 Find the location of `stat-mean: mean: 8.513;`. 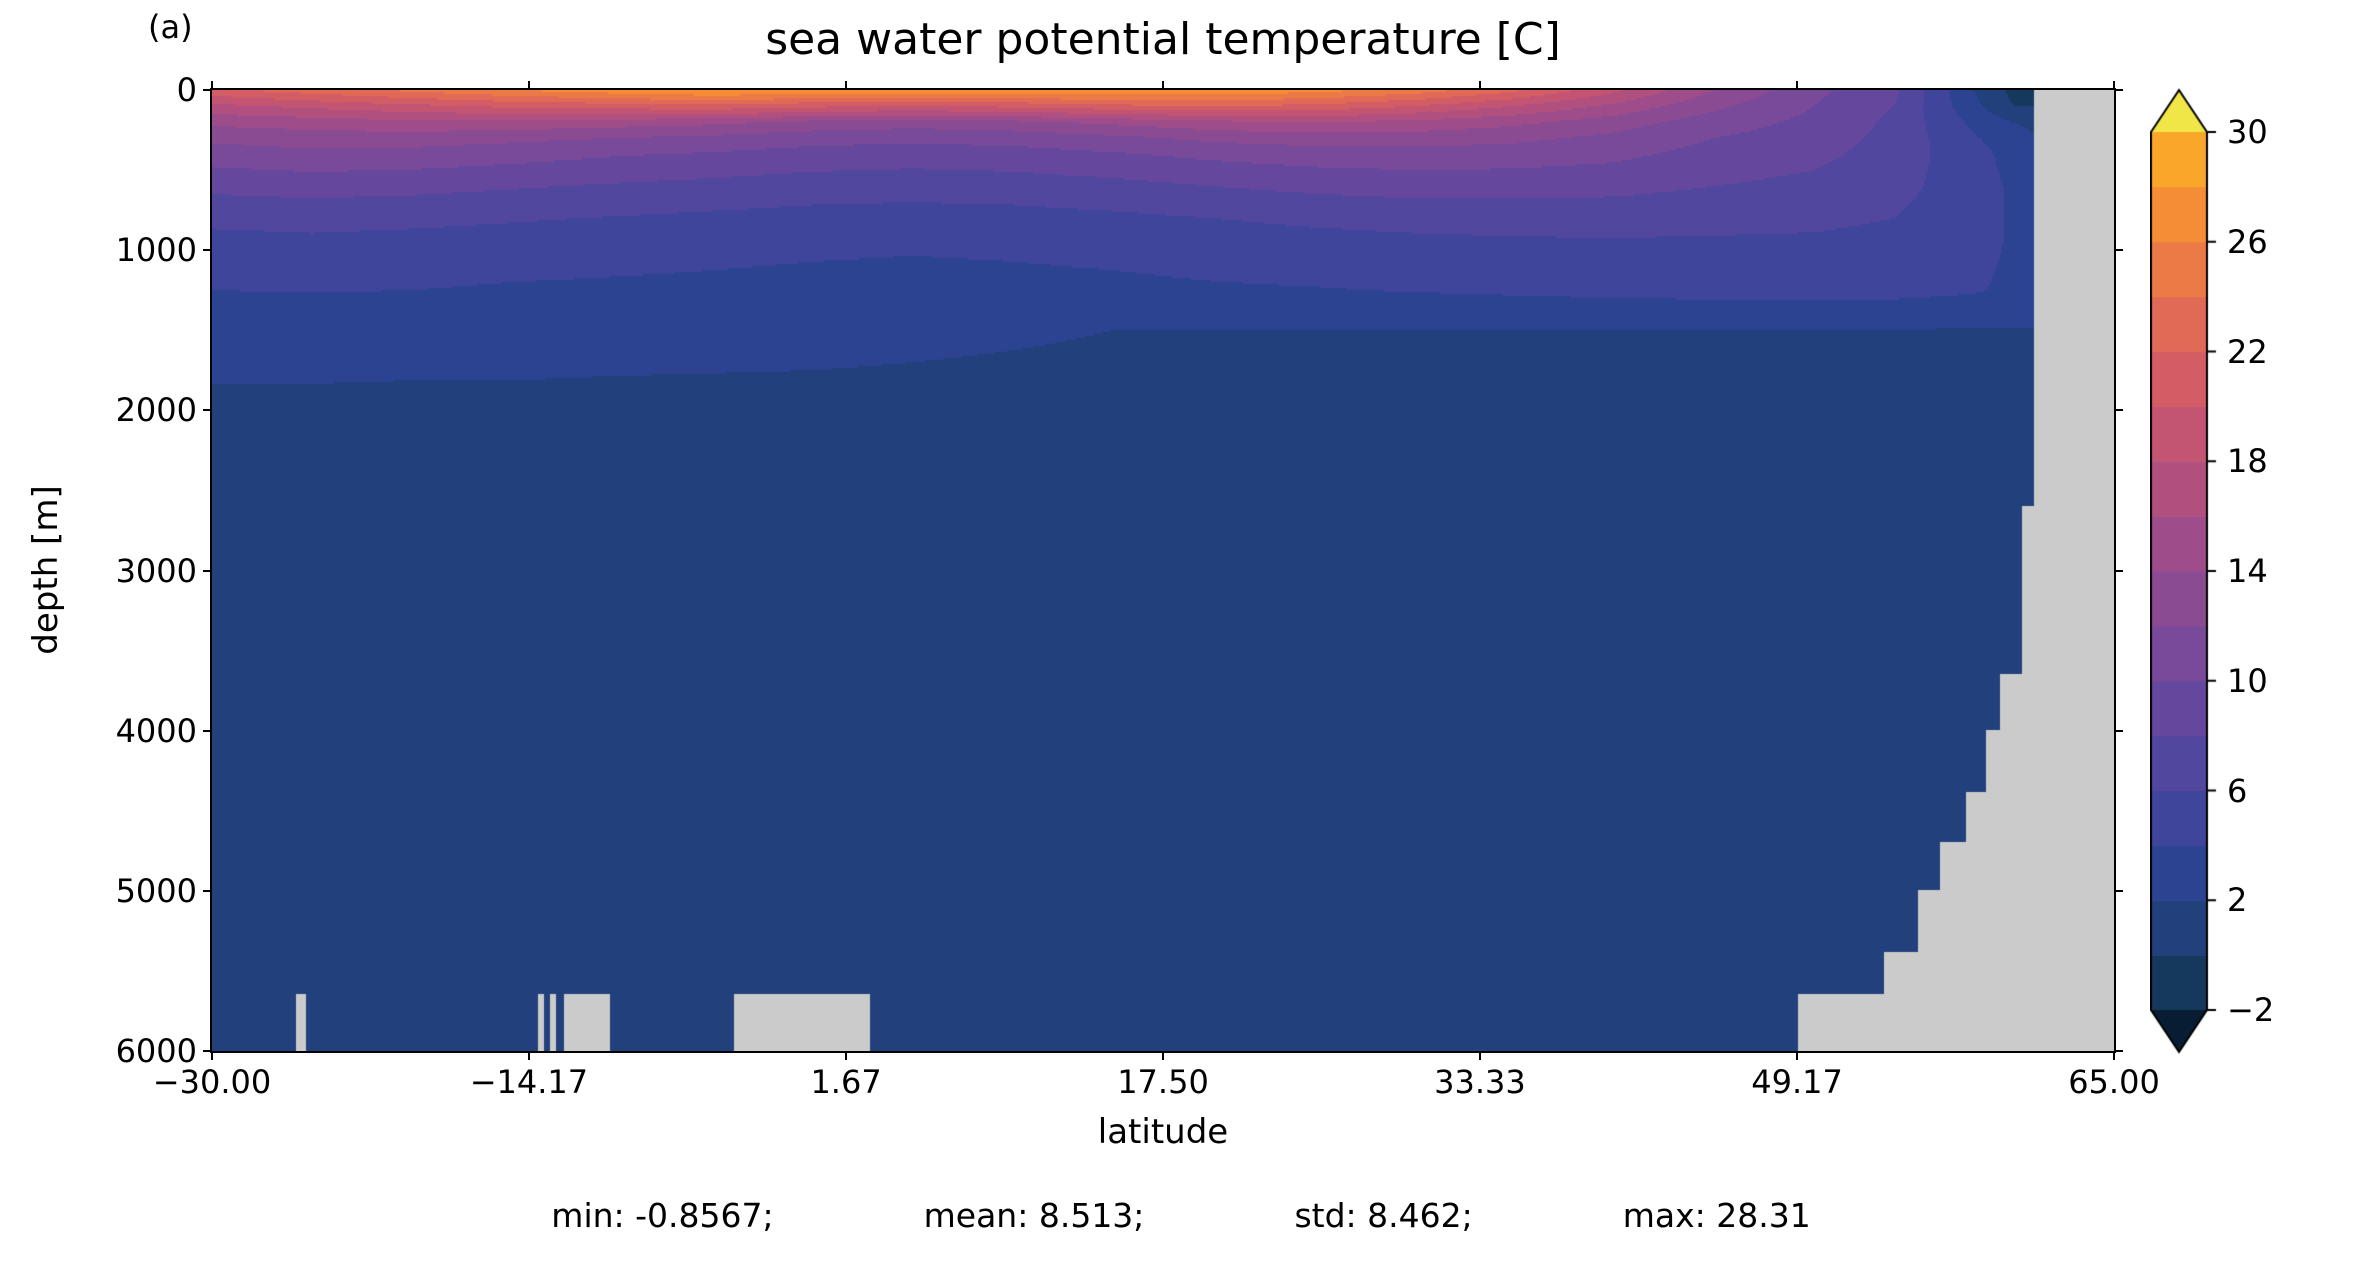

stat-mean: mean: 8.513; is located at coordinates (1034, 1215).